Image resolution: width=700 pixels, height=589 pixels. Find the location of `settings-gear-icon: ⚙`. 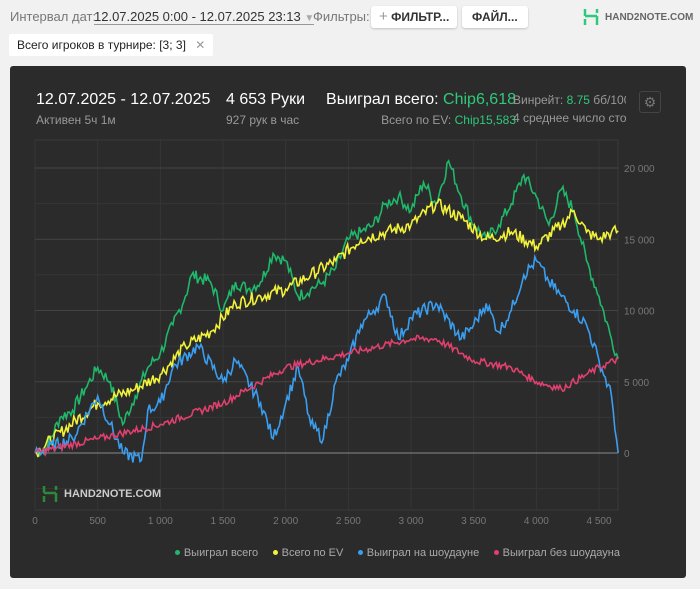

settings-gear-icon: ⚙ is located at coordinates (650, 102).